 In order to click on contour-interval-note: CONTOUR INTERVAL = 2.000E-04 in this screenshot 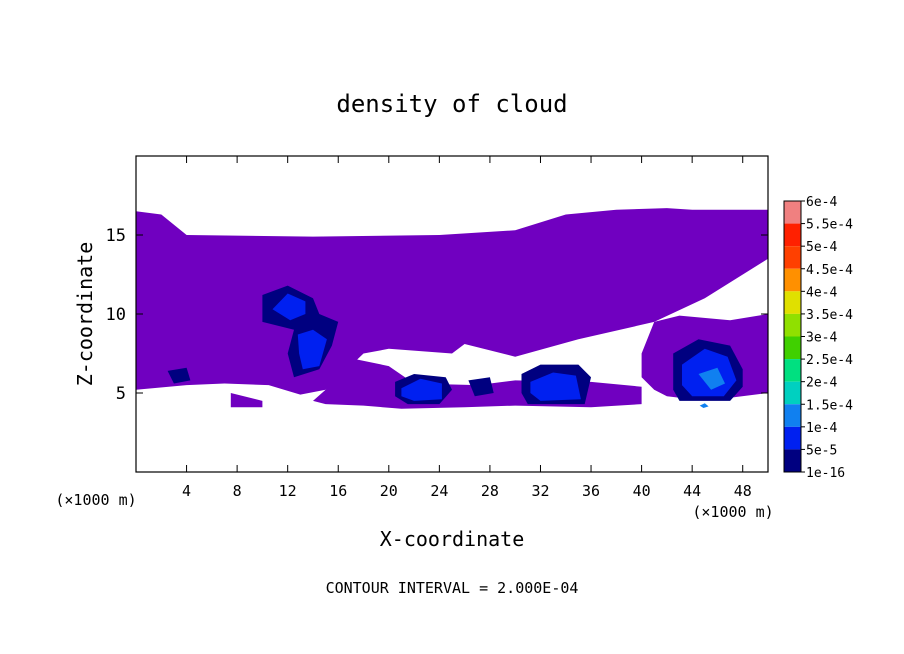, I will do `click(452, 588)`.